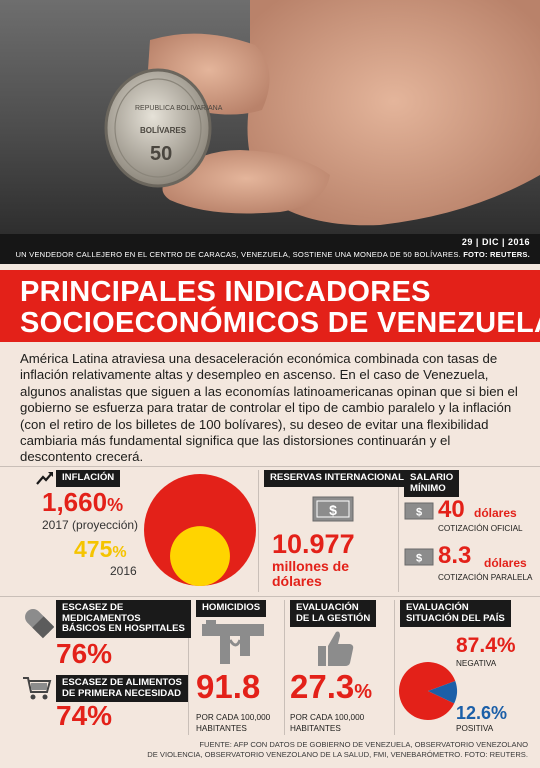  What do you see at coordinates (39, 624) in the screenshot?
I see `pill-icon` at bounding box center [39, 624].